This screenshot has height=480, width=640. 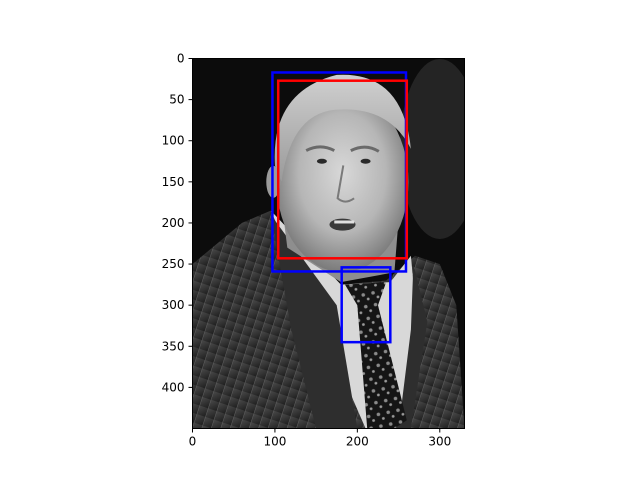 What do you see at coordinates (176, 100) in the screenshot?
I see `y-tick-label: 50` at bounding box center [176, 100].